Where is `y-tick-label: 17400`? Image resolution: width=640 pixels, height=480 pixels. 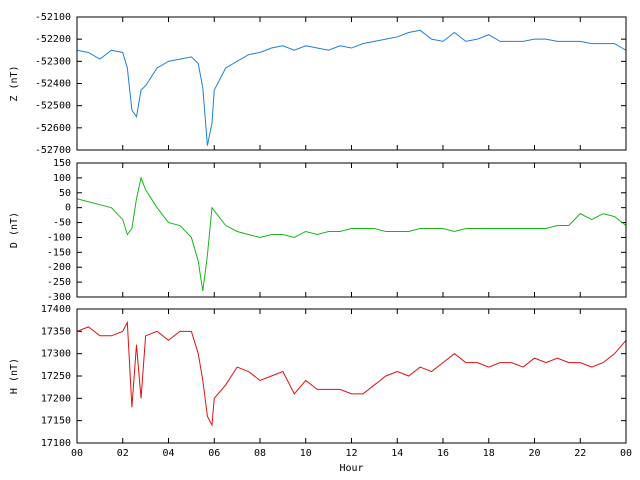
y-tick-label: 17400 is located at coordinates (56, 309).